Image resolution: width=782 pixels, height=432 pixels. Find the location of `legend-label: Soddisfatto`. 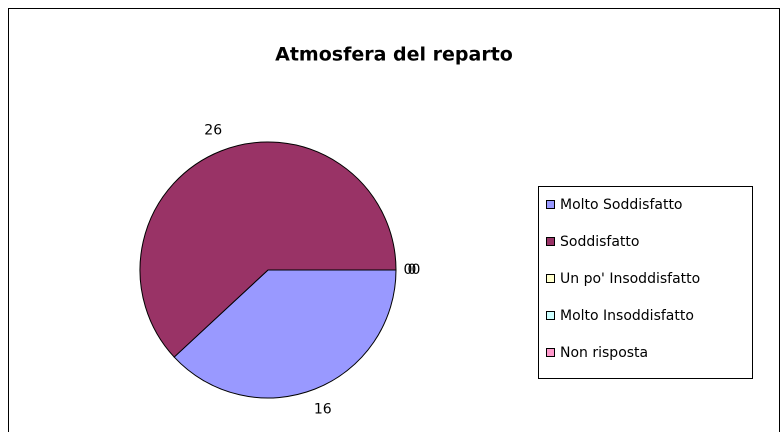

legend-label: Soddisfatto is located at coordinates (599, 242).